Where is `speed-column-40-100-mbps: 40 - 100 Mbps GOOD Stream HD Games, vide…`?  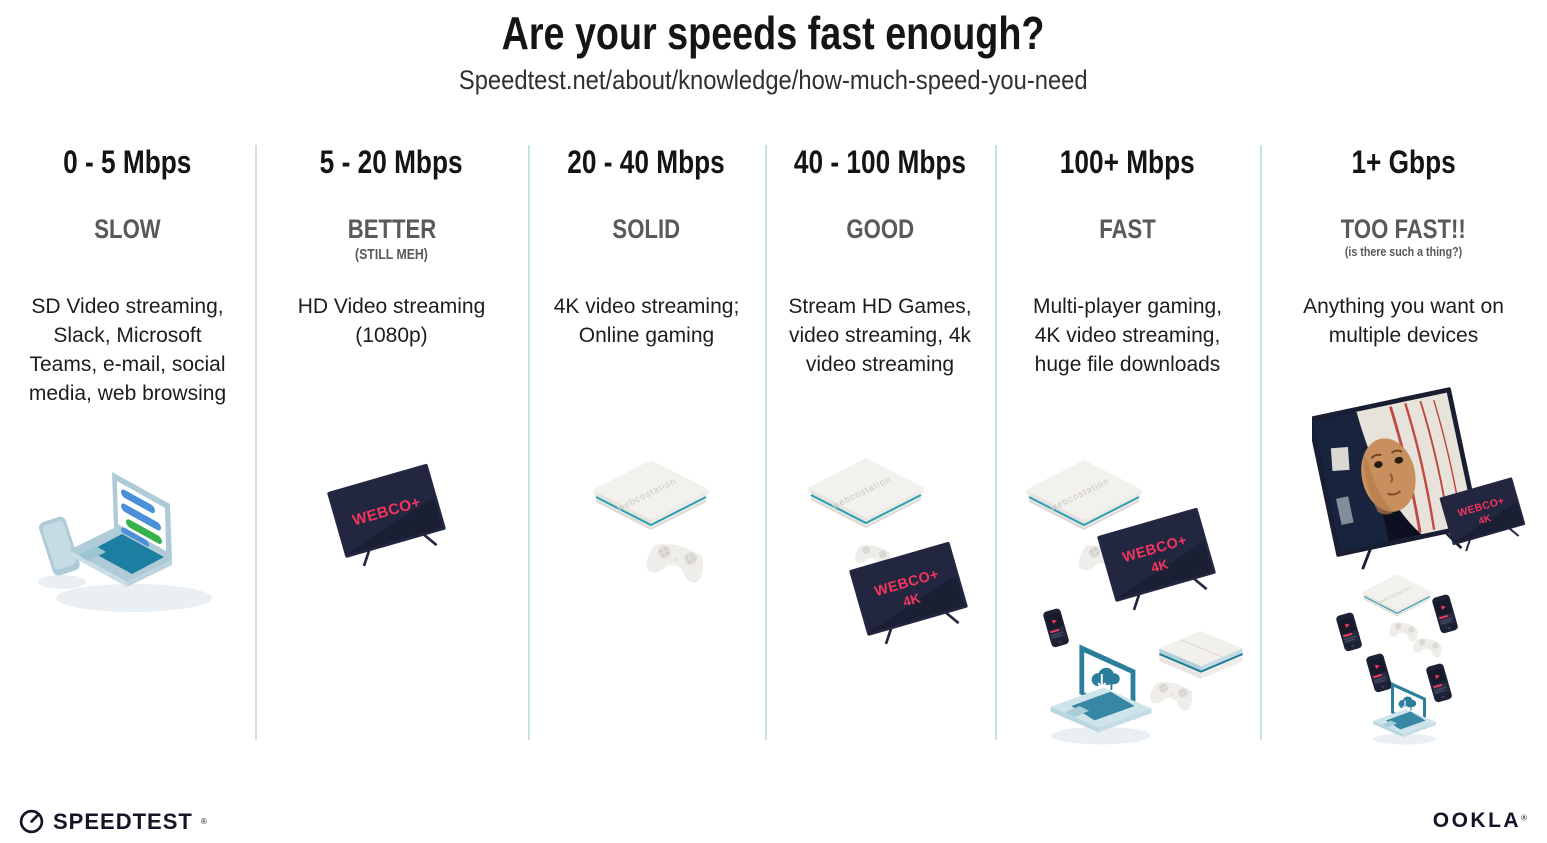
speed-column-40-100-mbps: 40 - 100 Mbps GOOD Stream HD Games, vide… is located at coordinates (880, 491).